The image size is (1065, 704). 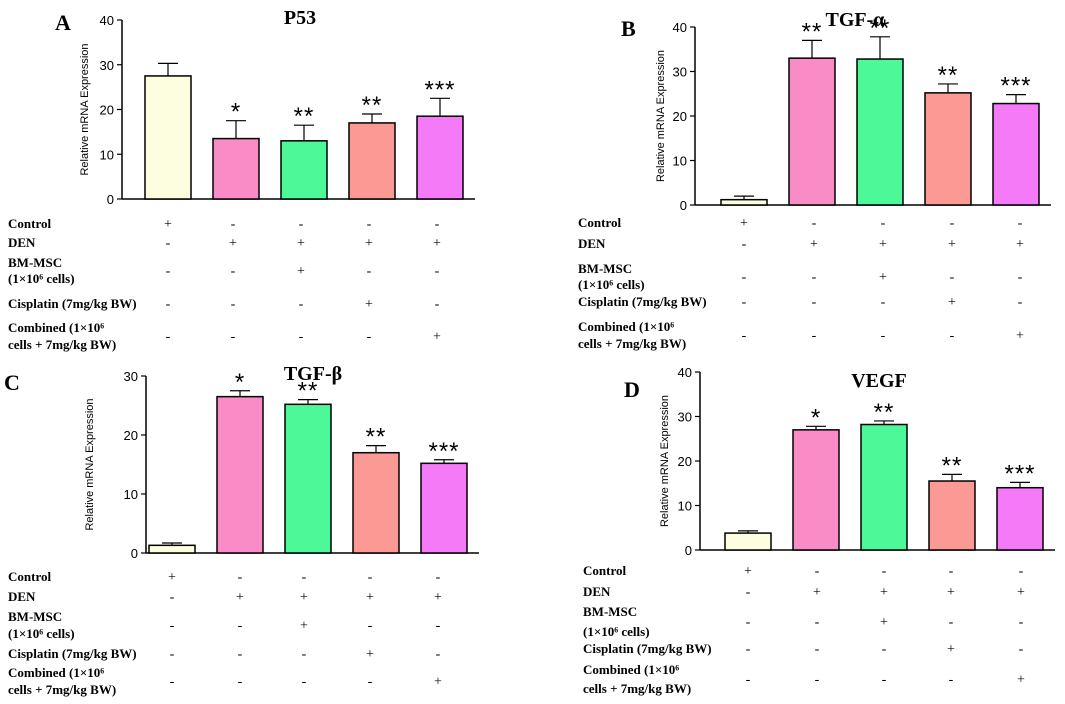 I want to click on row-label: (1×10⁶ cells), so click(x=616, y=631).